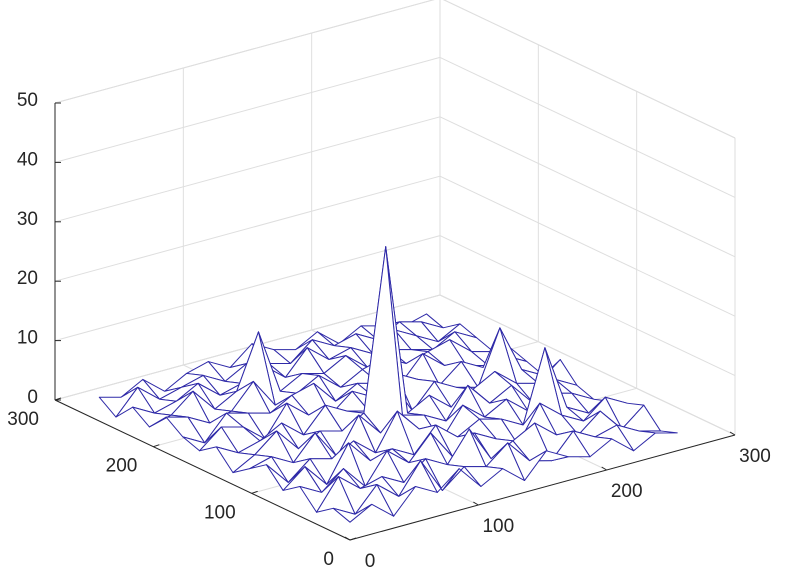  What do you see at coordinates (27, 278) in the screenshot?
I see `z-tick-label: 20` at bounding box center [27, 278].